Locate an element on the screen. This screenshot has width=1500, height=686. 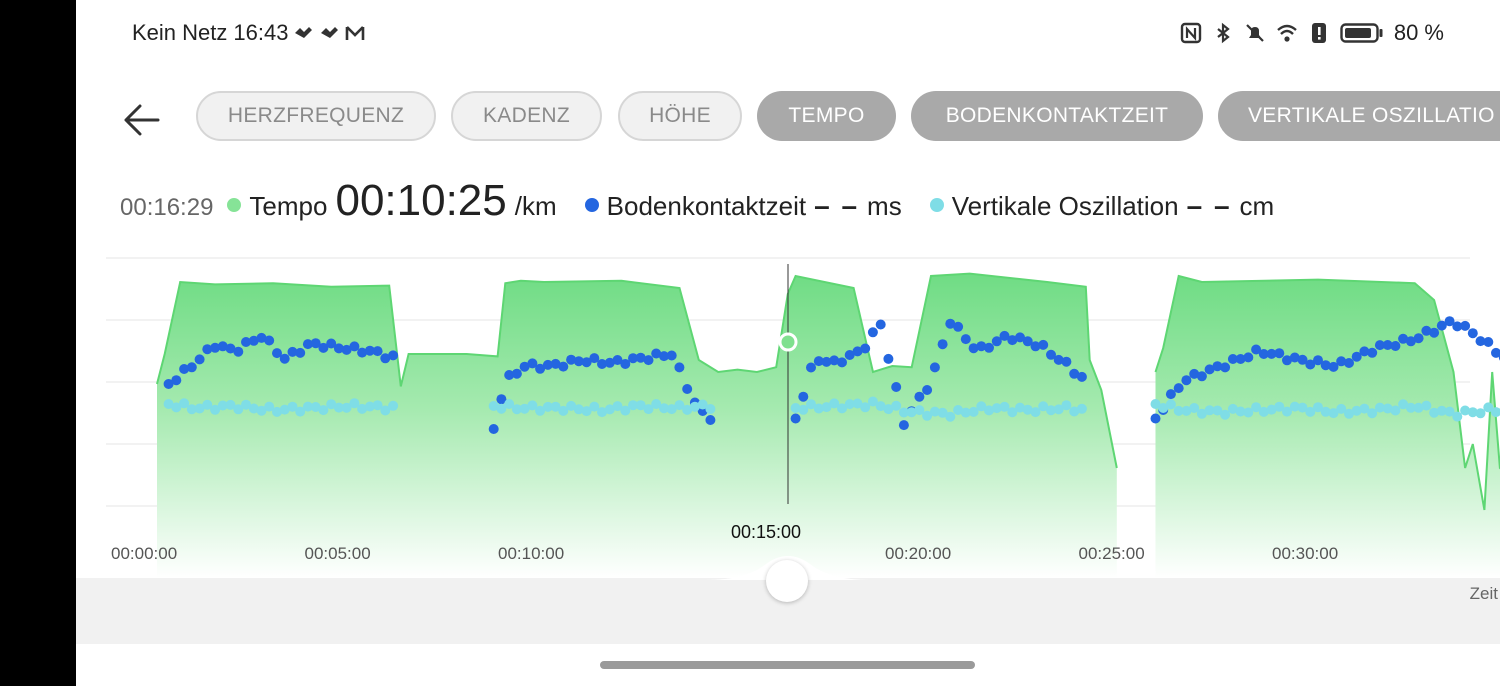
nfc-icon is located at coordinates (1191, 33).